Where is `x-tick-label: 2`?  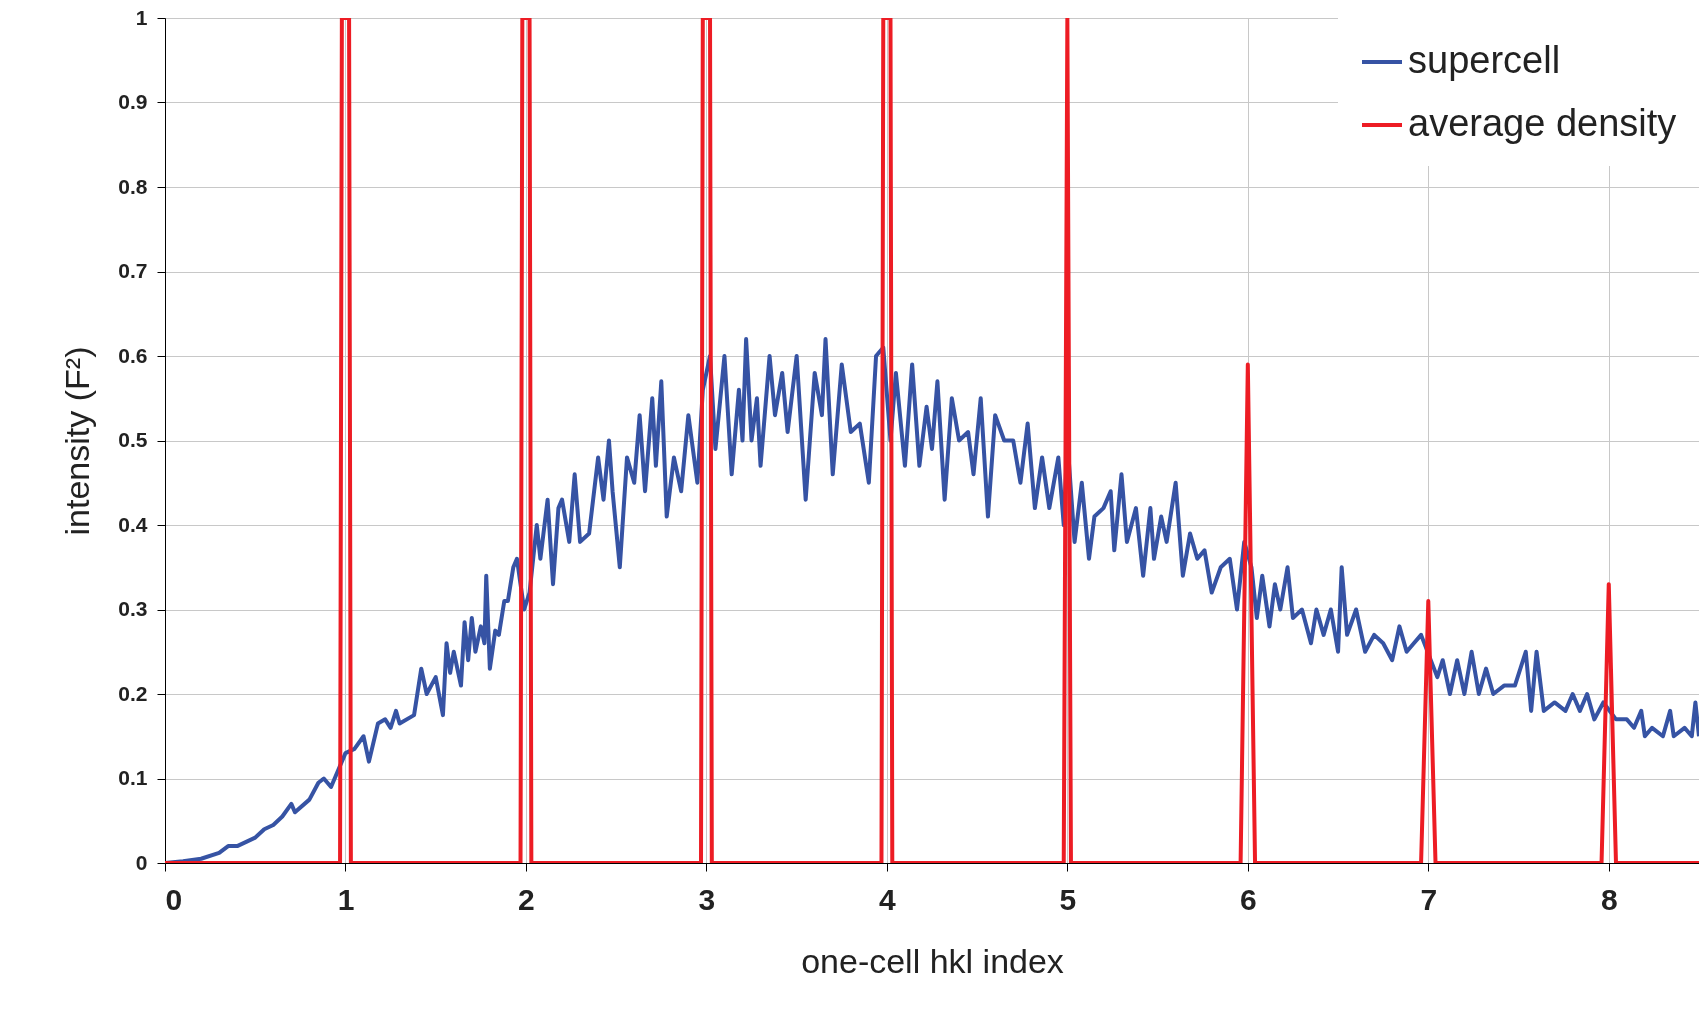 x-tick-label: 2 is located at coordinates (526, 899).